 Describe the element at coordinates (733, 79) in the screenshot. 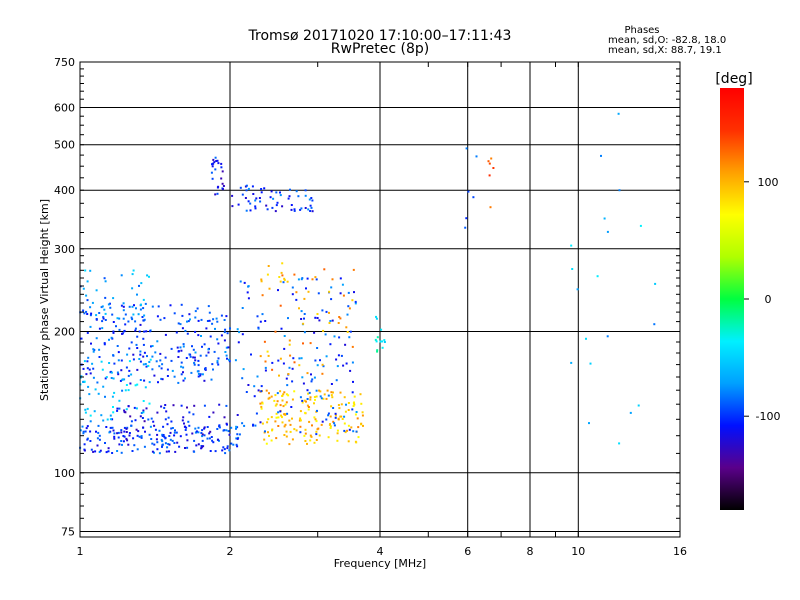

I see `colorbar-unit-label: [deg]` at that location.